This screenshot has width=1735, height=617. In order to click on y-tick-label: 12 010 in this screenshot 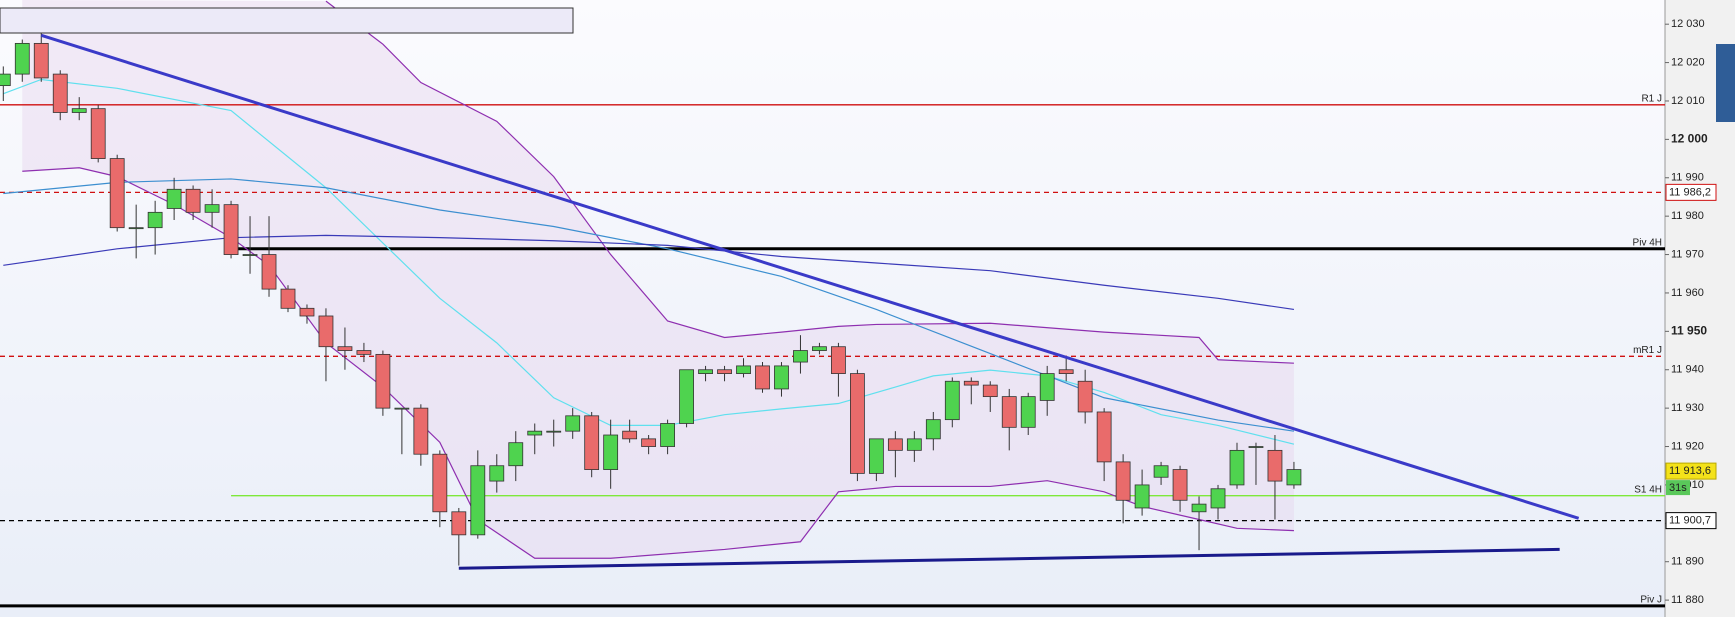, I will do `click(1688, 101)`.